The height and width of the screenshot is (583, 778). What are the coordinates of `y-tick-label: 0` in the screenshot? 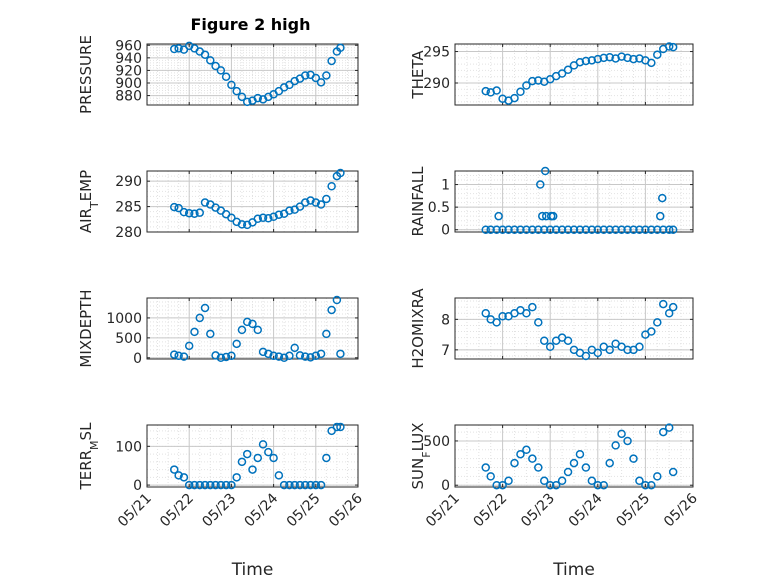 It's located at (445, 231).